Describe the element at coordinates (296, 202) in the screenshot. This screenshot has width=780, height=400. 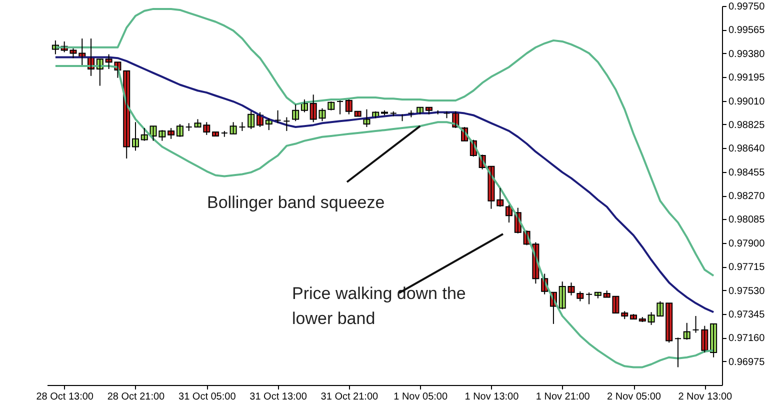
I see `annotation: Bollinger band squeeze` at that location.